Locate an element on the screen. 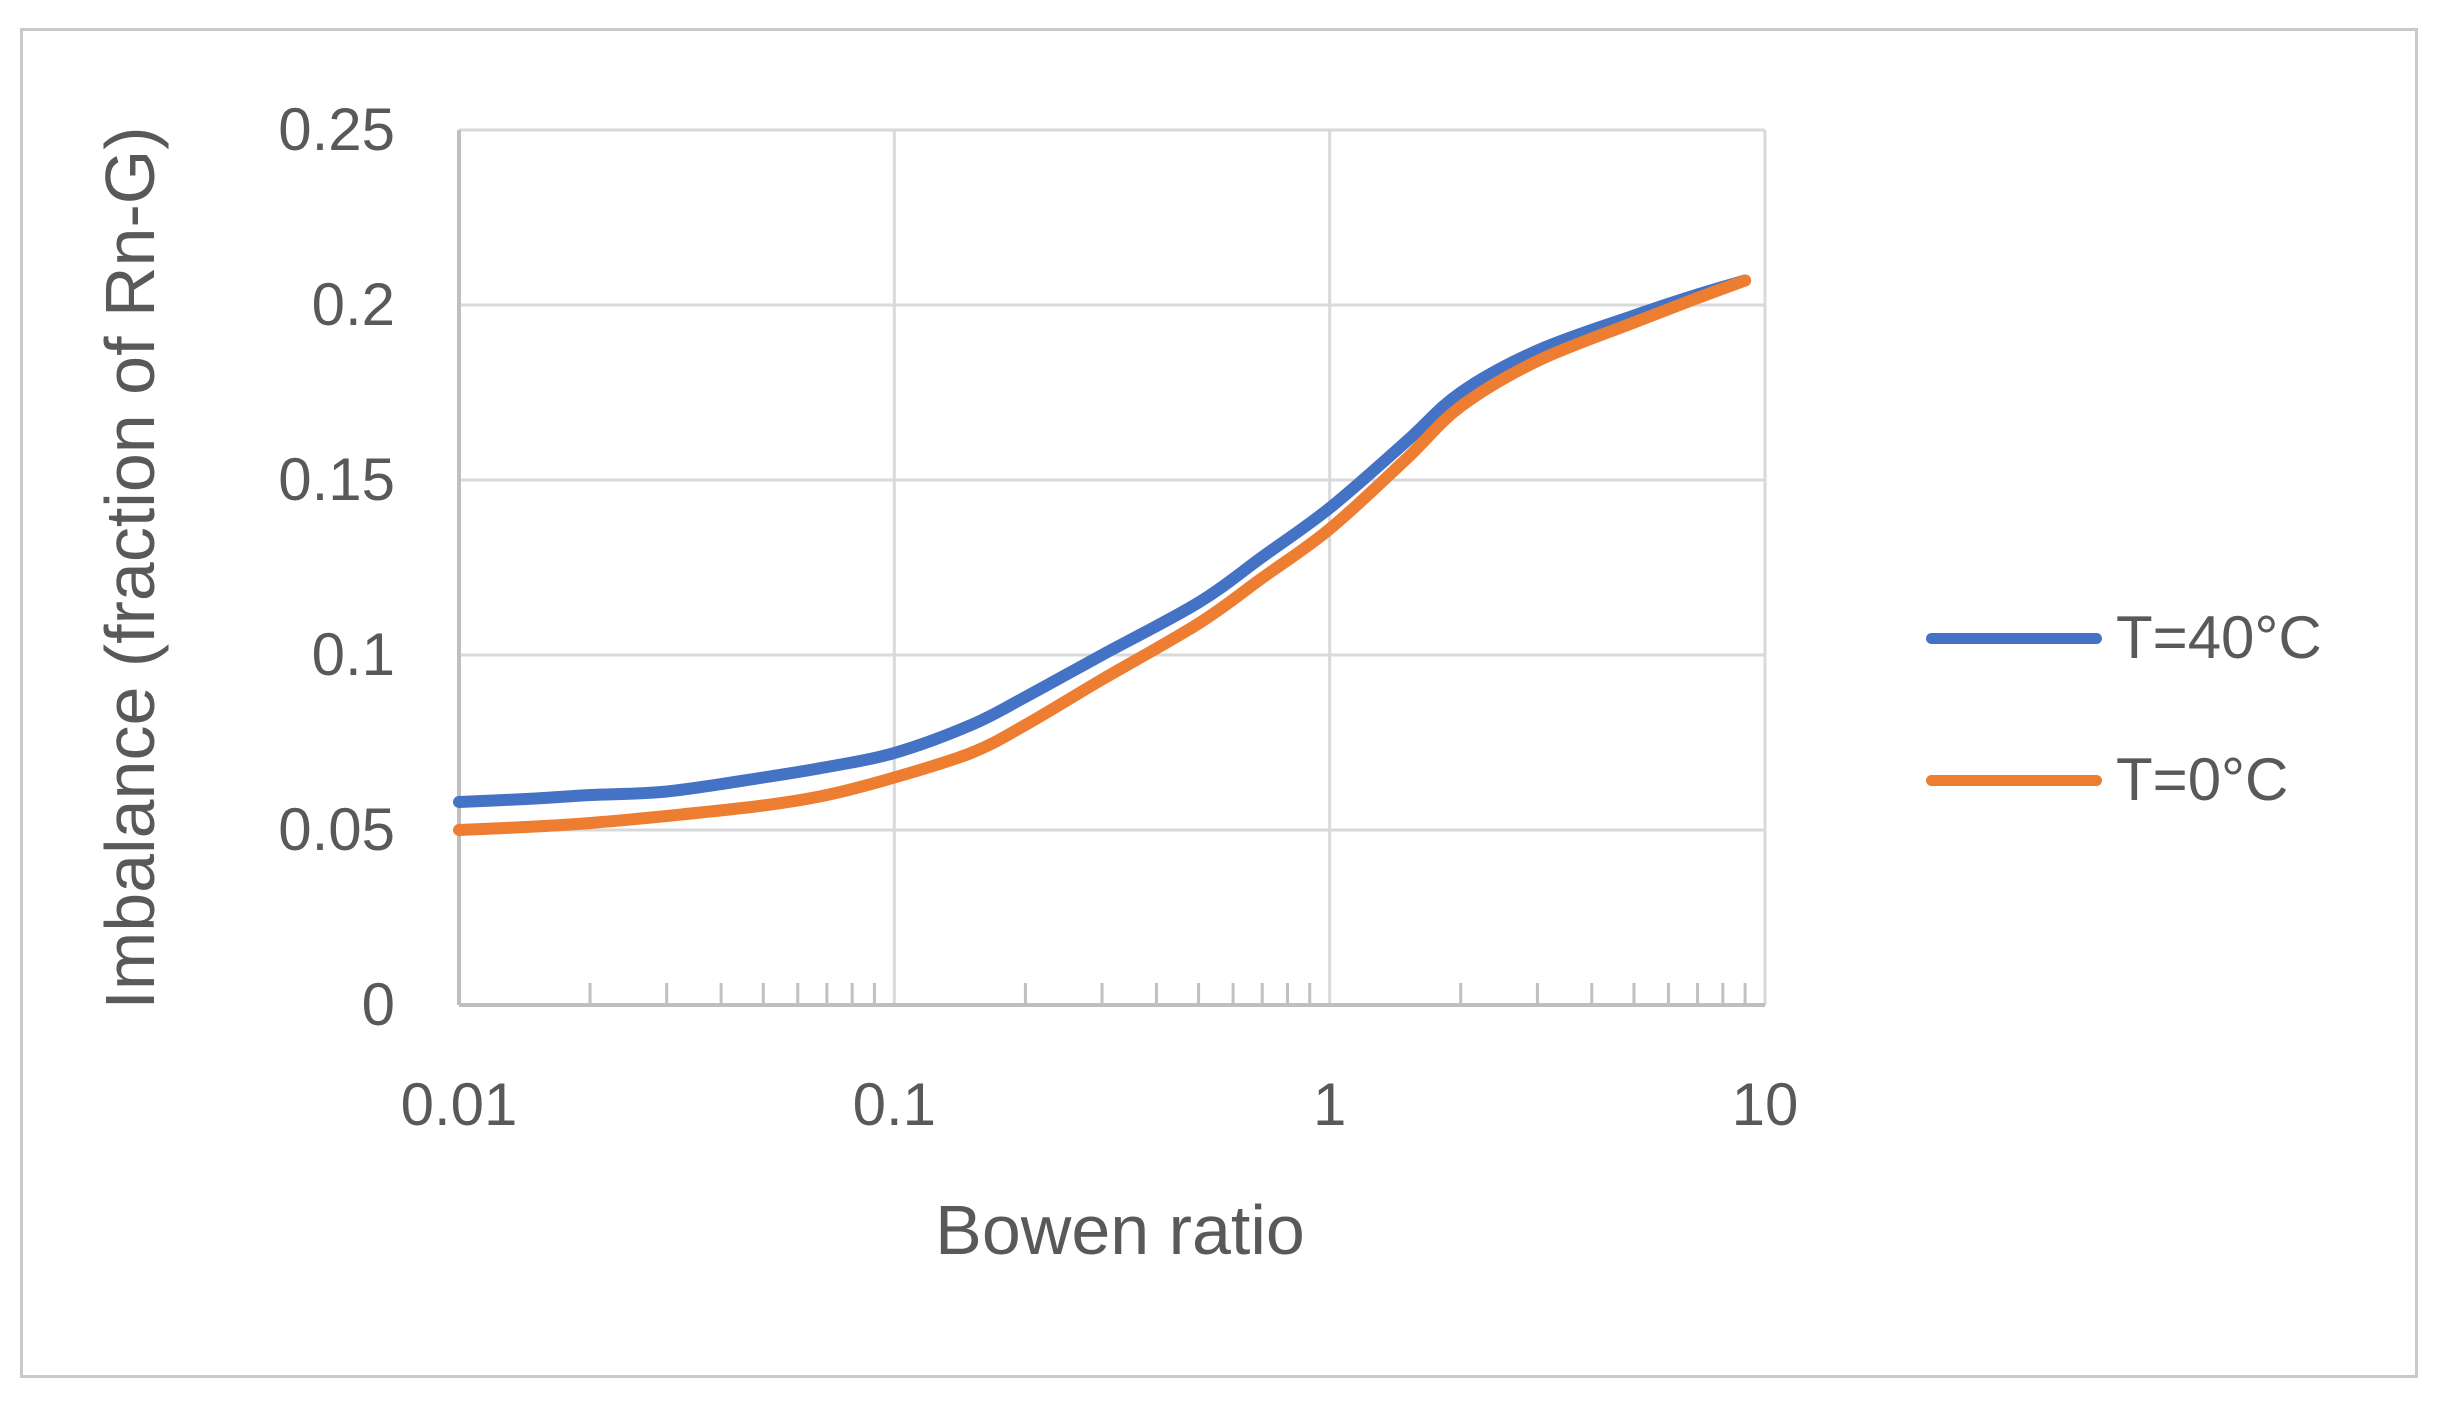 The image size is (2441, 1409). legend-line-t40-icon is located at coordinates (2014, 638).